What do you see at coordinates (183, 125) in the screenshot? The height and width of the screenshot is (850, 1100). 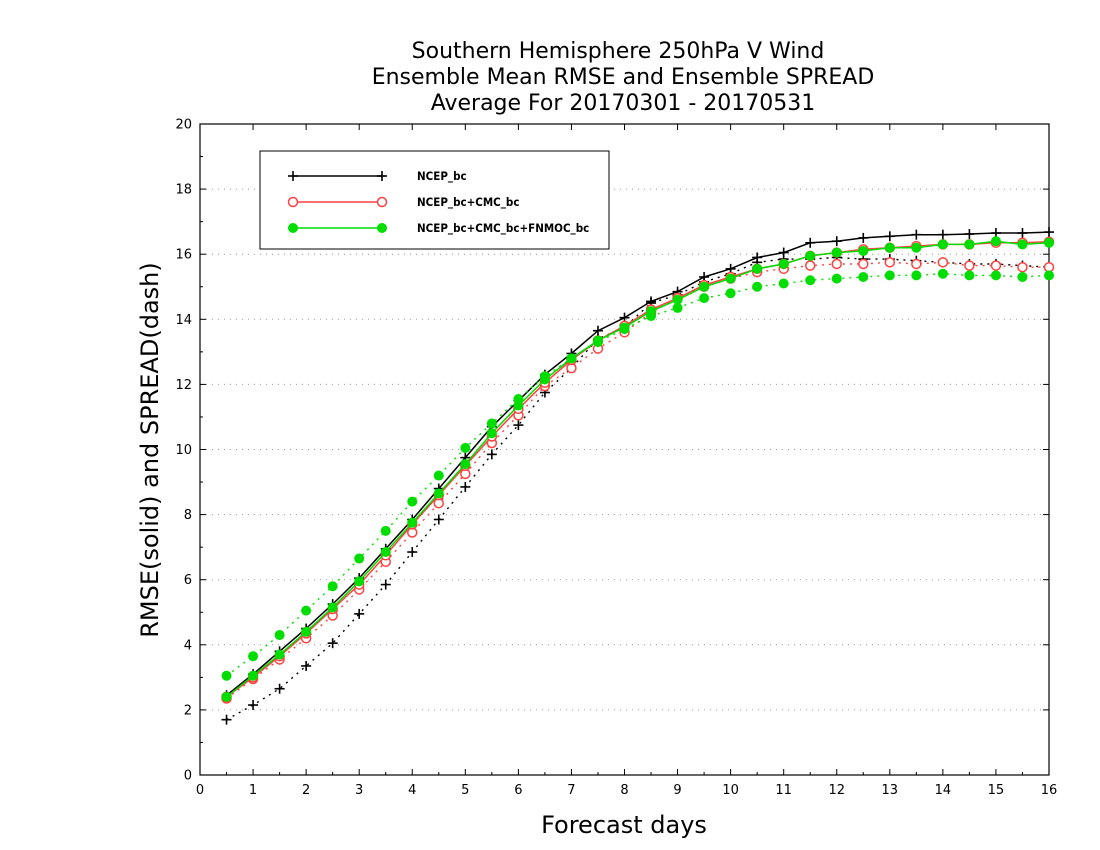 I see `y-tick-label: 20` at bounding box center [183, 125].